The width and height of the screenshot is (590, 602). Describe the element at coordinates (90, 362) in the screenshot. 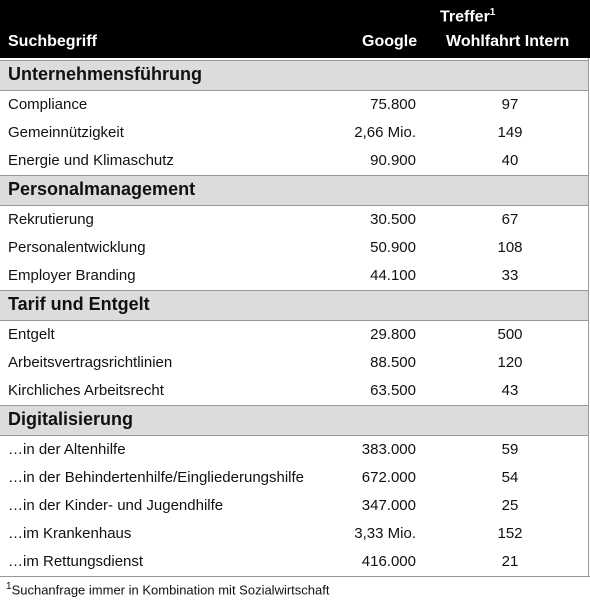

I see `row-label: Arbeitsvertragsrichtlinien` at that location.